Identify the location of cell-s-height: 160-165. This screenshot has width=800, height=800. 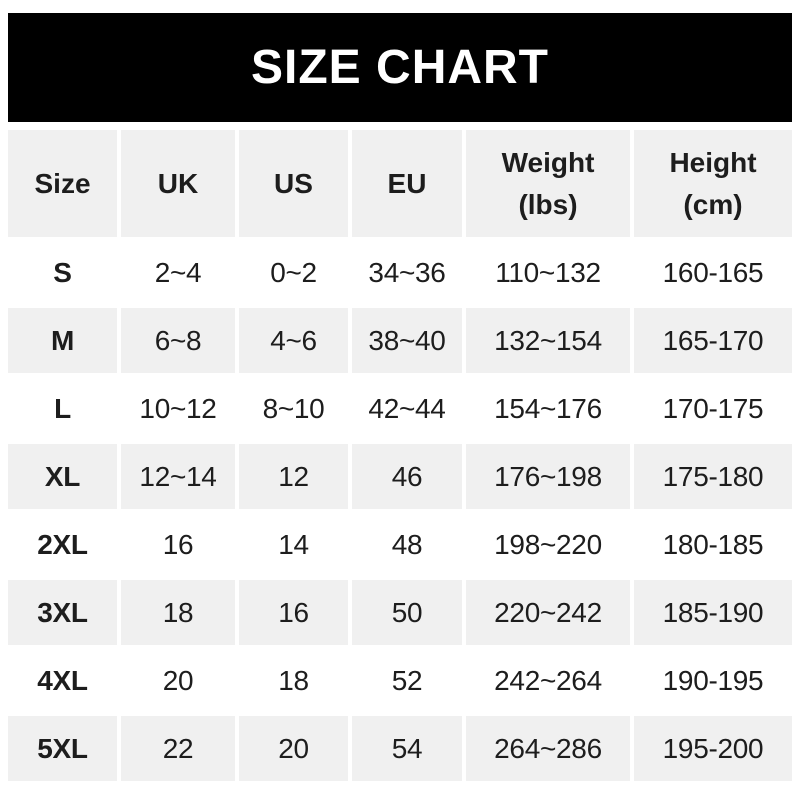
(713, 272).